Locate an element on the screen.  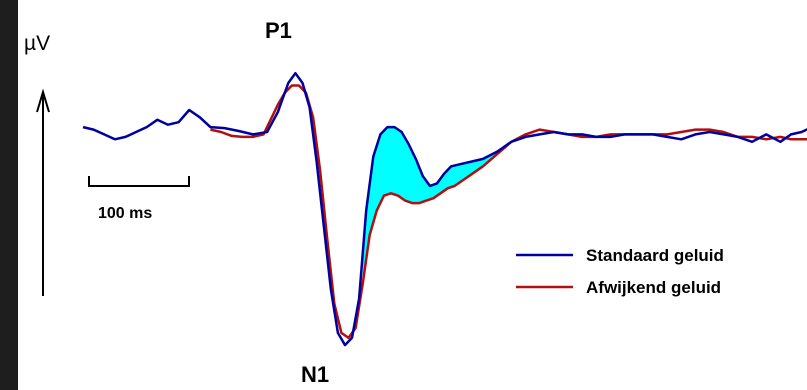
legend-label-afwijkend: Afwijkend geluid is located at coordinates (653, 287).